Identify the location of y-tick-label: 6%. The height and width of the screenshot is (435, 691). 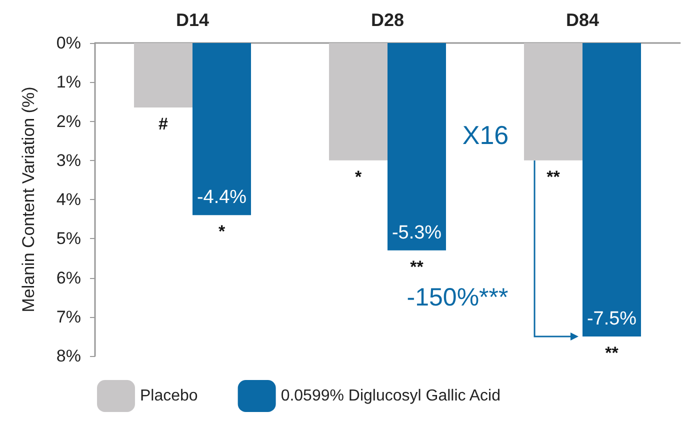
(68, 278).